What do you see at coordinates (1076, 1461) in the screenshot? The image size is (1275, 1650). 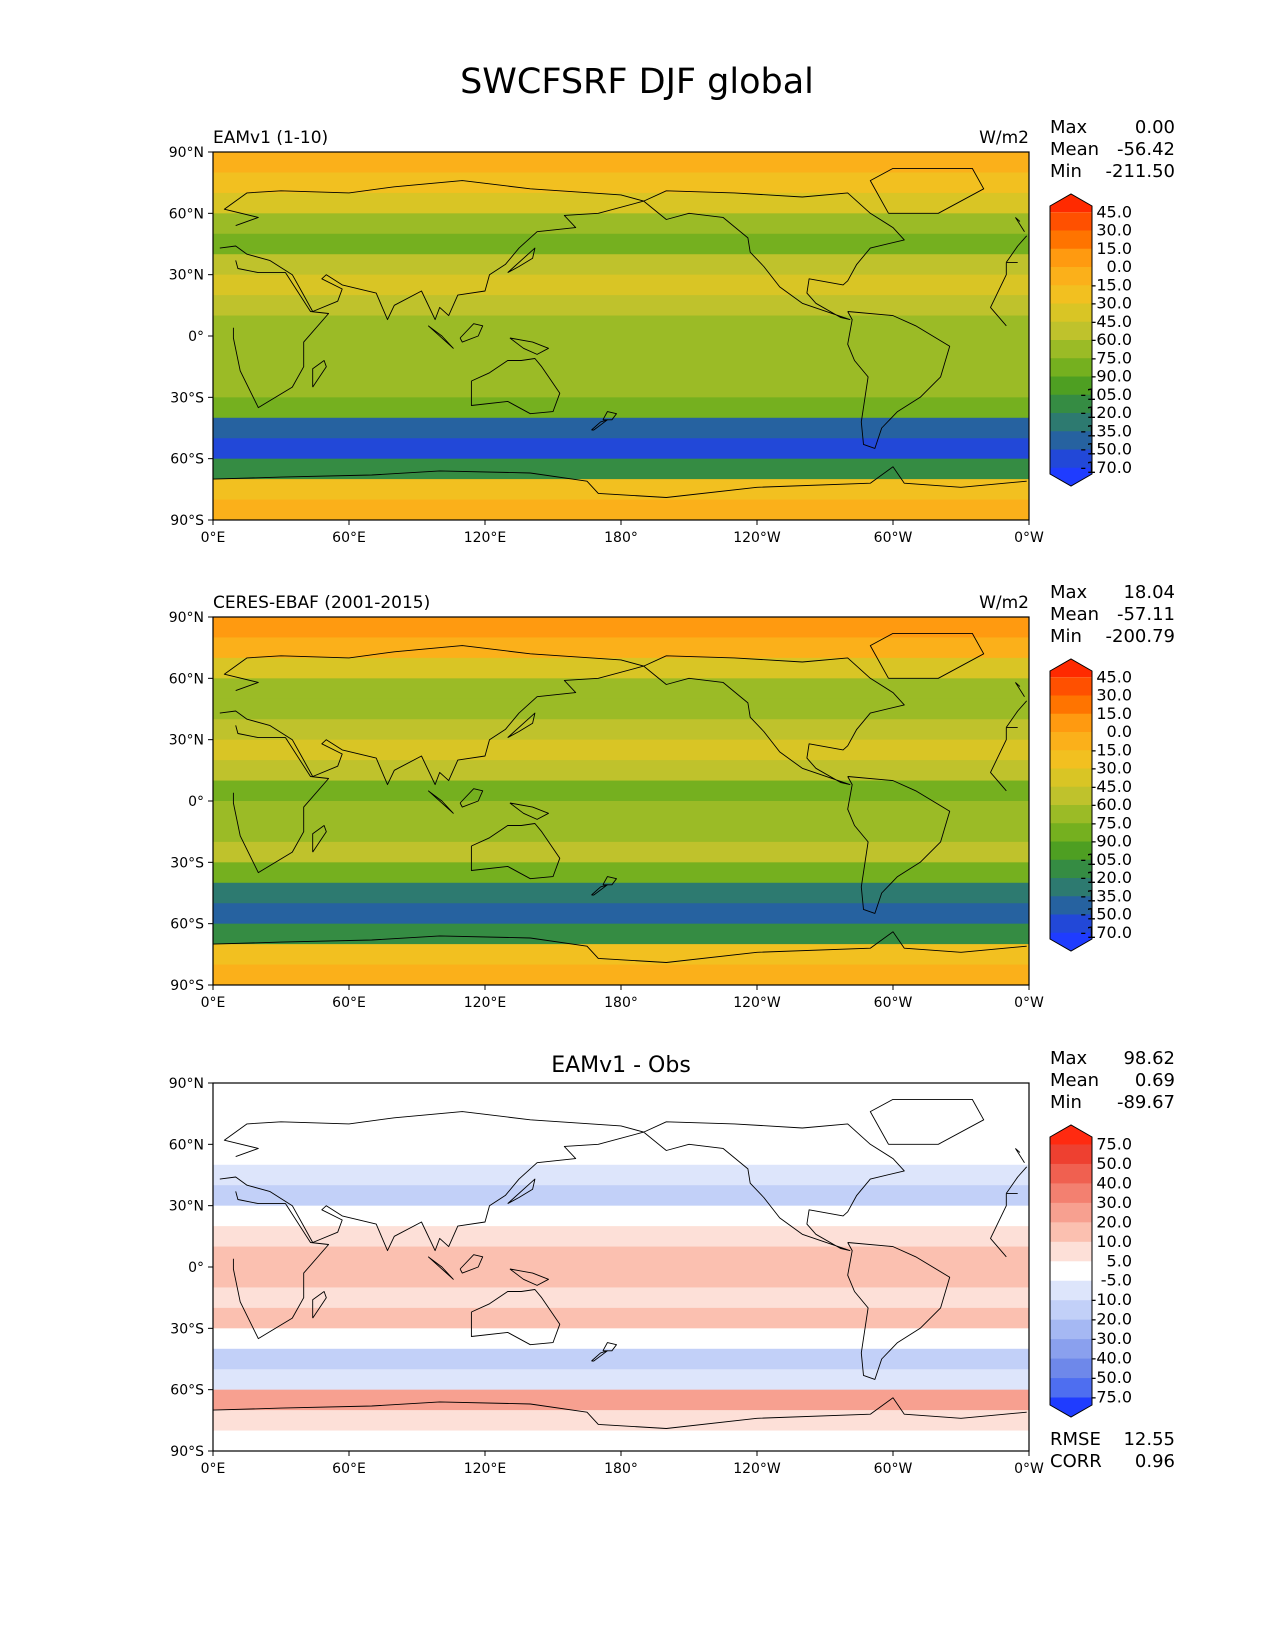 I see `corr-label: CORR` at bounding box center [1076, 1461].